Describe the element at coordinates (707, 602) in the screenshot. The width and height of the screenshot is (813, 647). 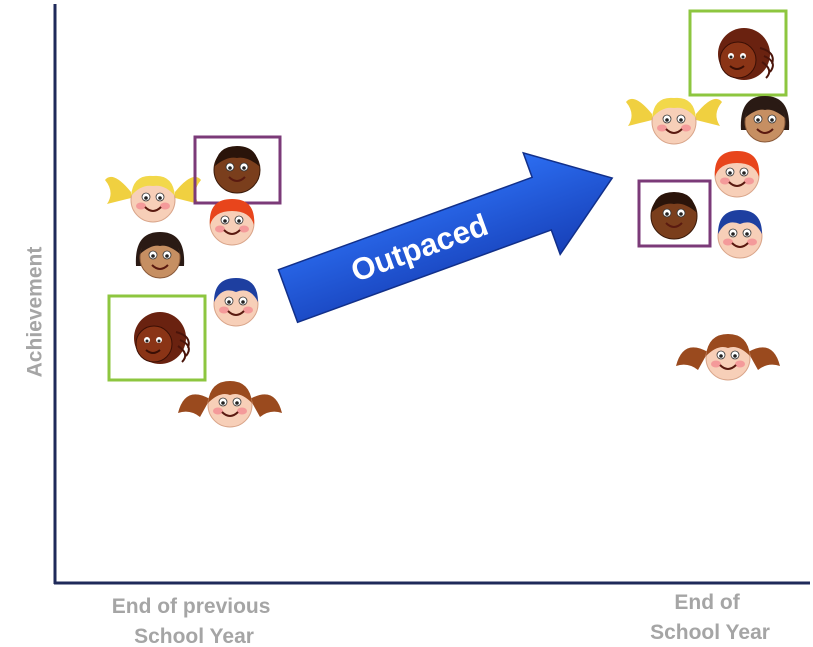
I see `x-label-line: End of` at that location.